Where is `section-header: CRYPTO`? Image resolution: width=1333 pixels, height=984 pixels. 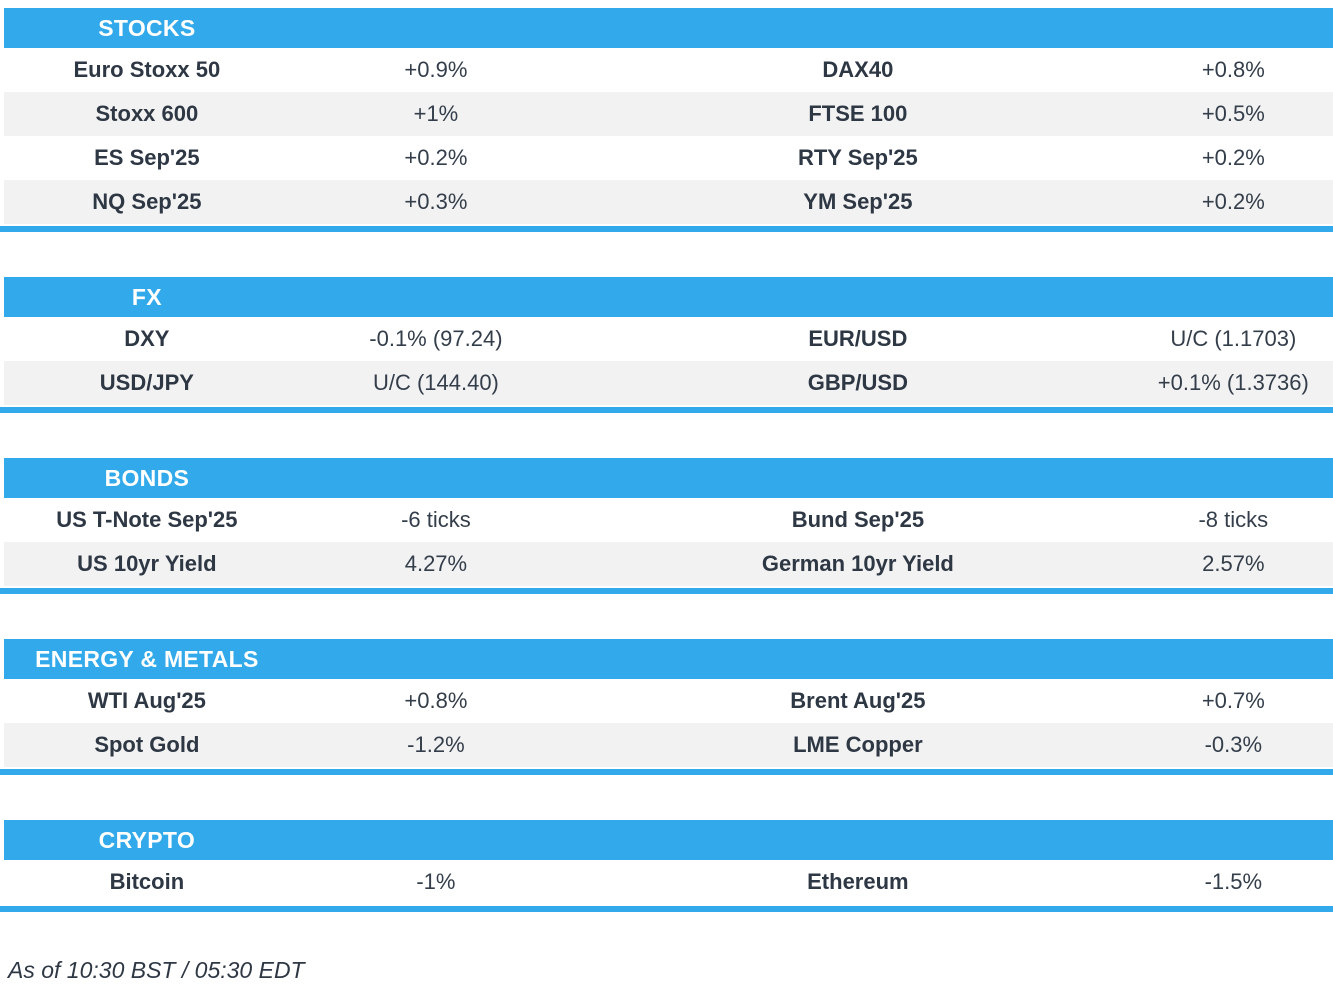
section-header: CRYPTO is located at coordinates (668, 840).